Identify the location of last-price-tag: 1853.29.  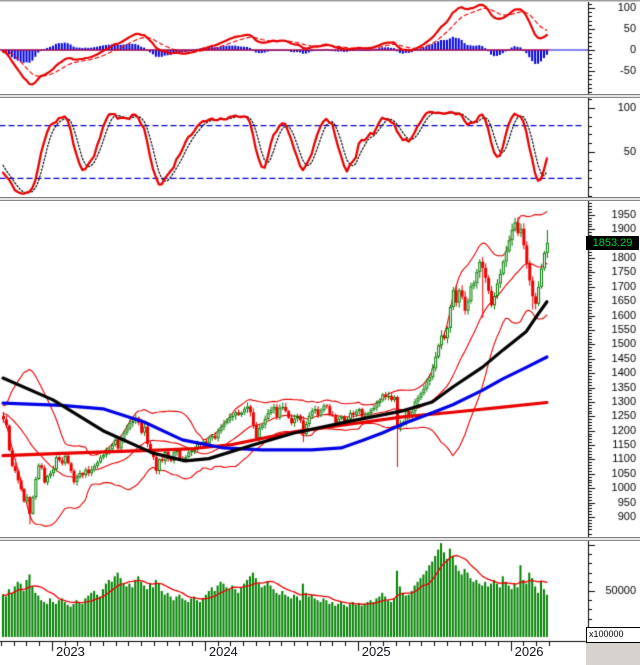
(612, 243).